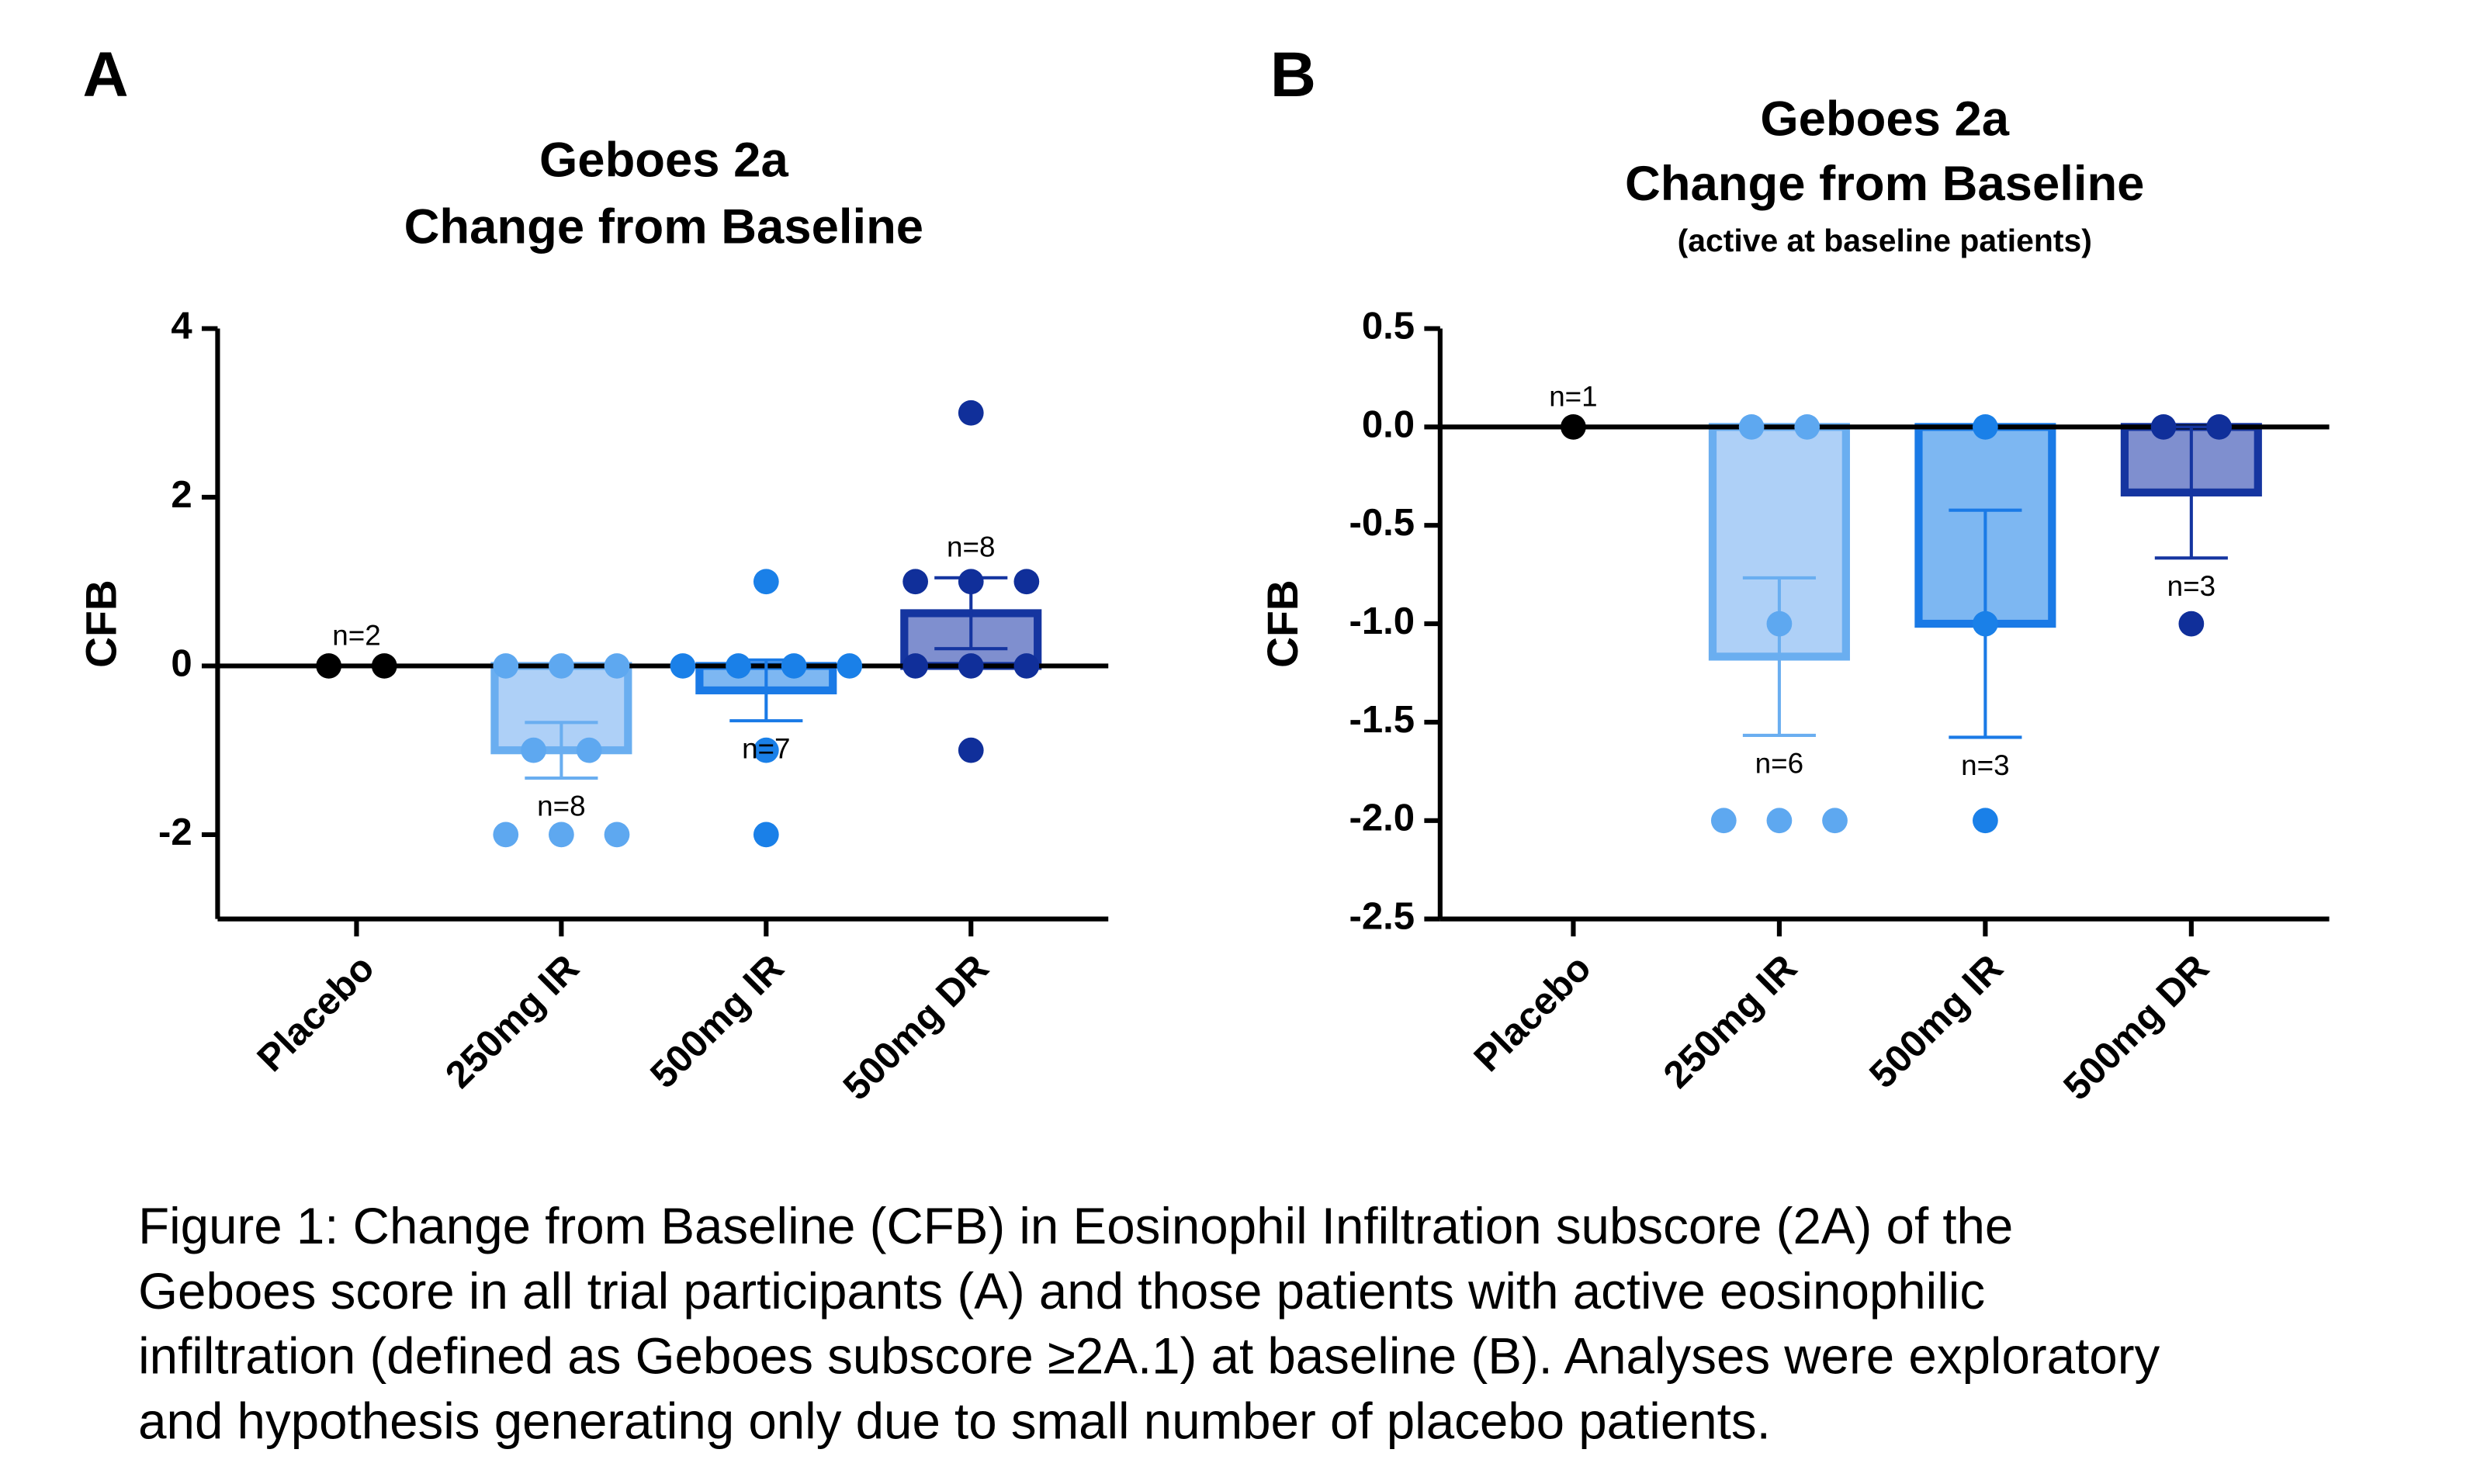 The image size is (2477, 1484). I want to click on y-tick-label: -2.0, so click(1382, 818).